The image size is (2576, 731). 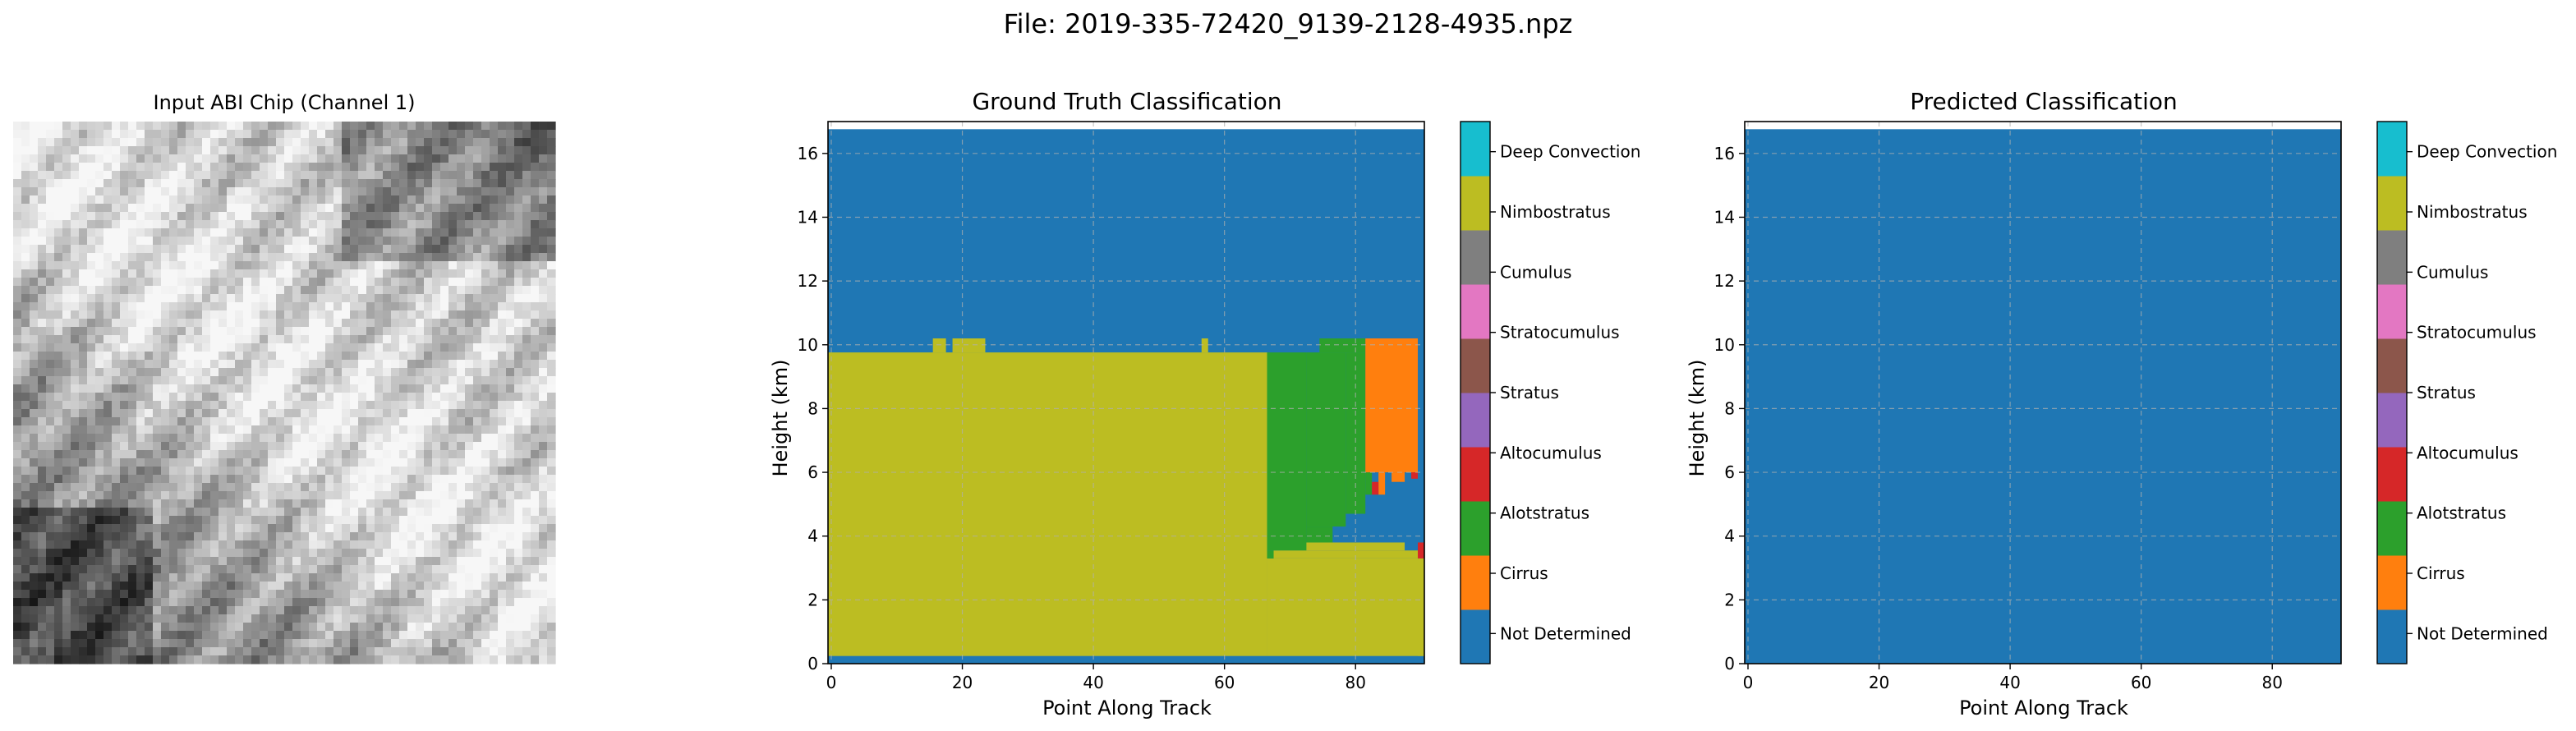 What do you see at coordinates (1565, 633) in the screenshot?
I see `colorbar-label: Not Determined` at bounding box center [1565, 633].